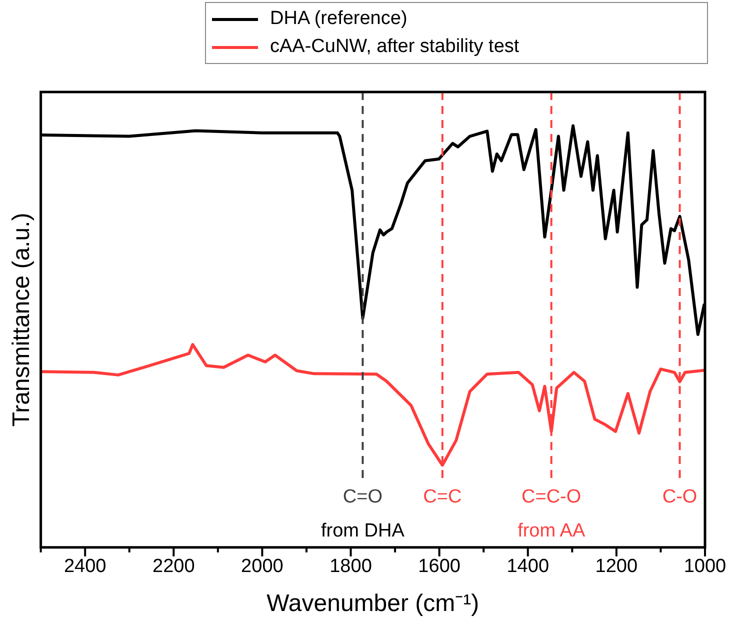  I want to click on ref-line-label: C=C, so click(442, 497).